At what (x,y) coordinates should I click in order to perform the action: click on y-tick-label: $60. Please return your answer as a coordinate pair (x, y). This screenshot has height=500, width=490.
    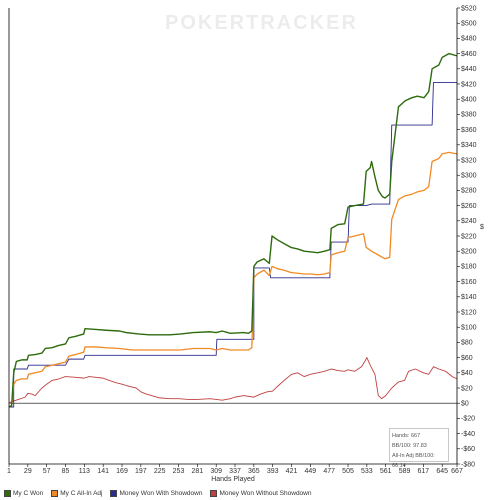
    Looking at the image, I should click on (467, 358).